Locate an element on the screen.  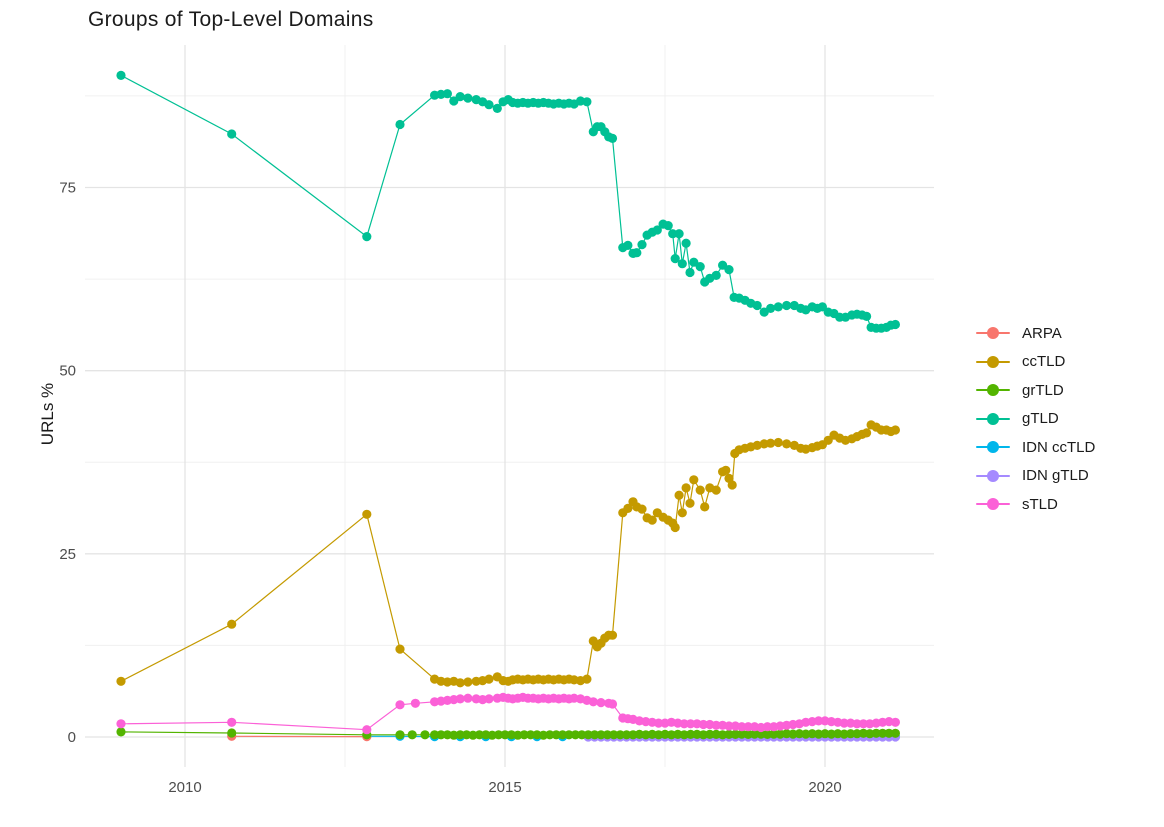
series-stld is located at coordinates (508, 713).